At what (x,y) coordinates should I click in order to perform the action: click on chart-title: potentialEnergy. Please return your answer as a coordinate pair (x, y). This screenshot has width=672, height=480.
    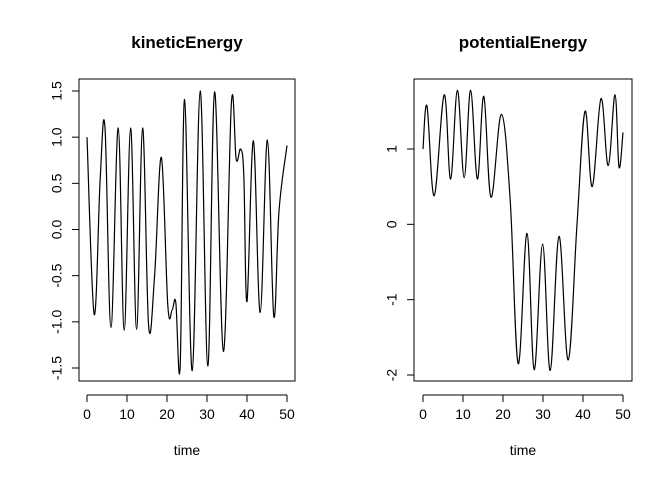
    Looking at the image, I should click on (523, 42).